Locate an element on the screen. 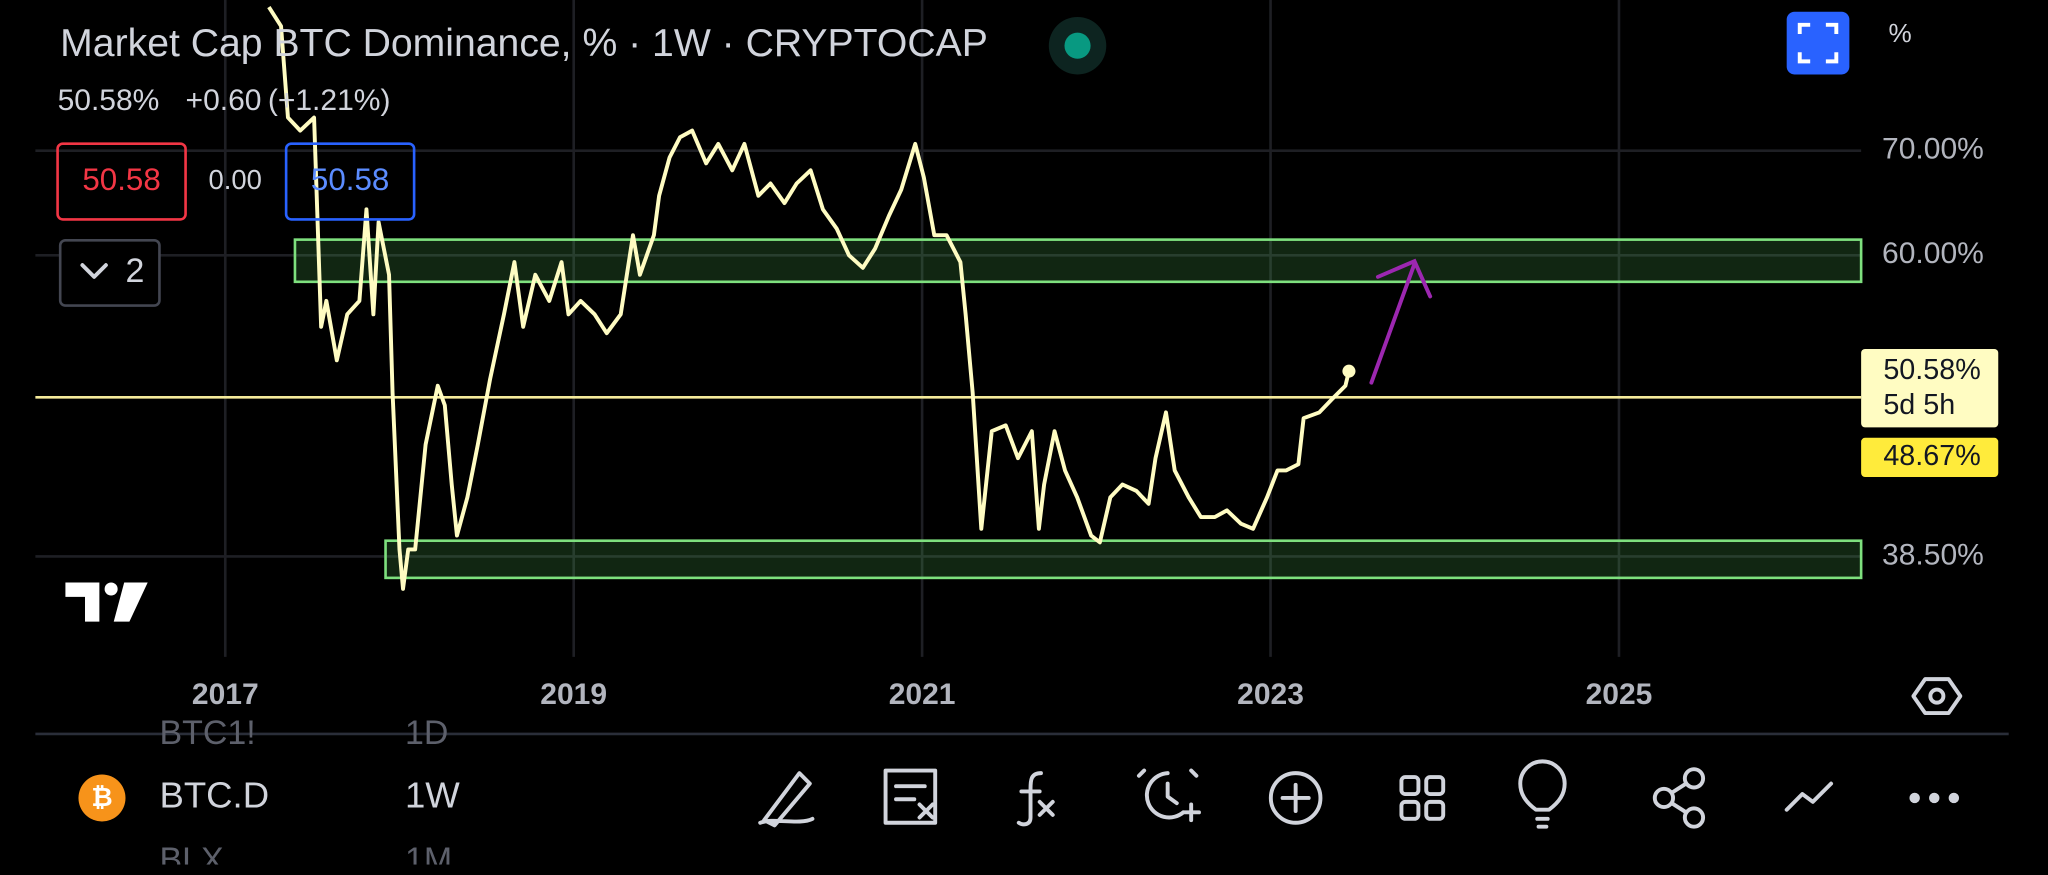  bid: 50.58 is located at coordinates (121, 179).